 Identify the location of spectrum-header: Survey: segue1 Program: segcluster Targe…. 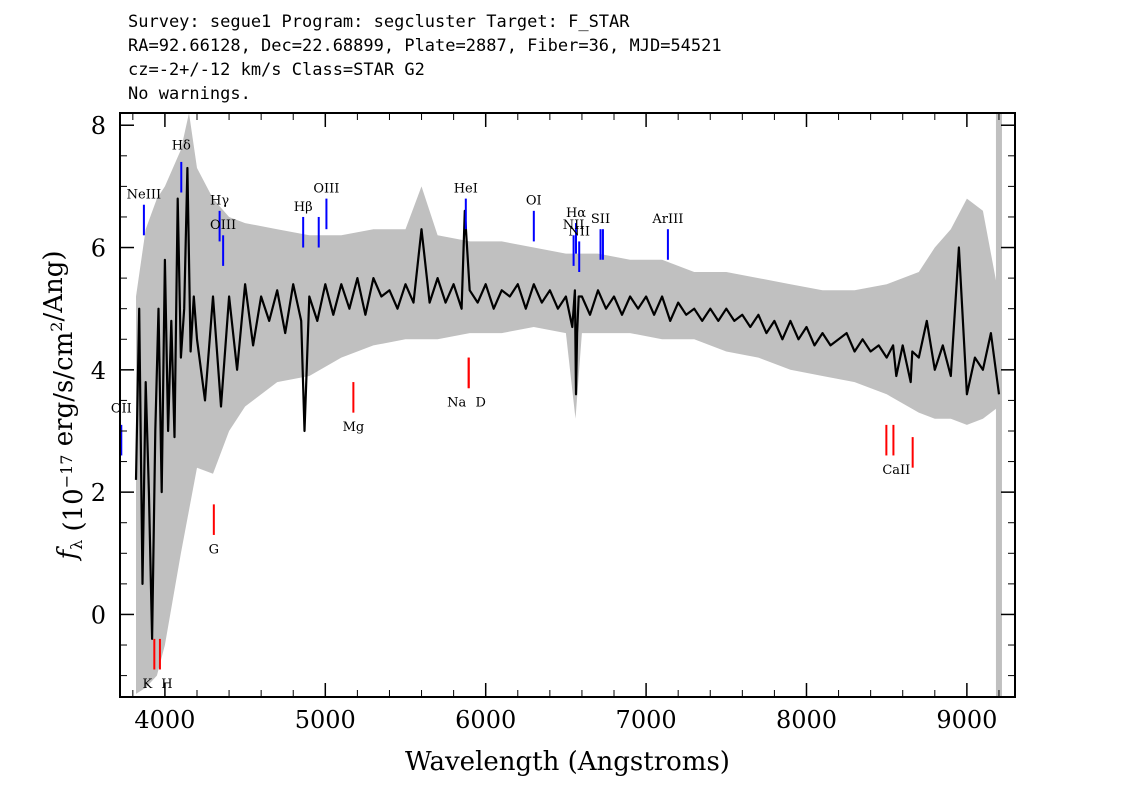
(425, 58).